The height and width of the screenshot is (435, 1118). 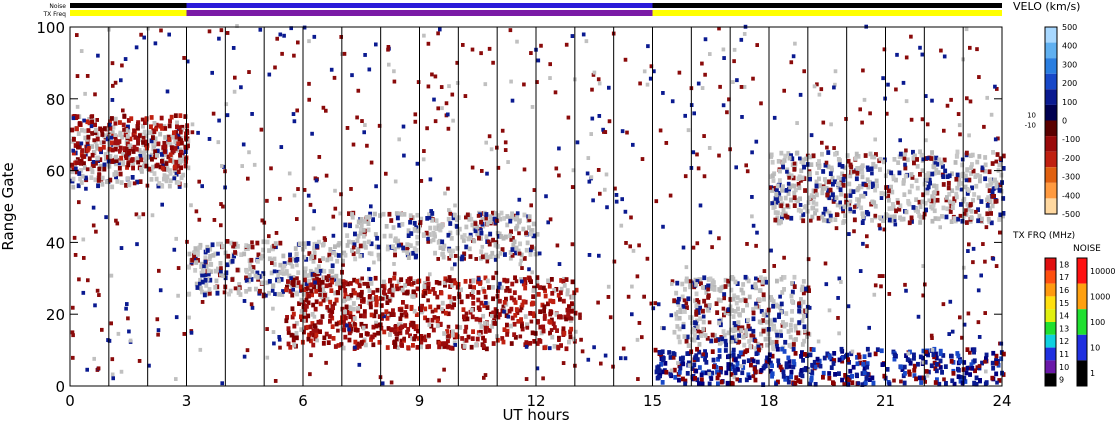 I want to click on y-tick-label: 100, so click(x=50, y=28).